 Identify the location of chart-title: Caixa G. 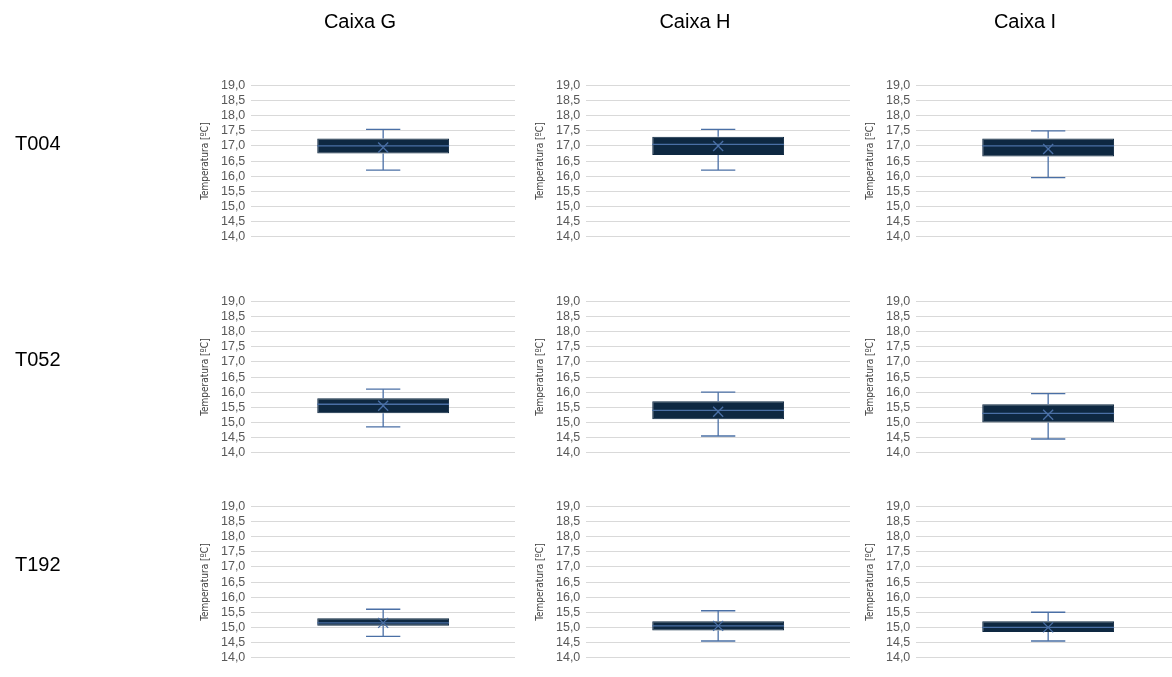
(360, 21).